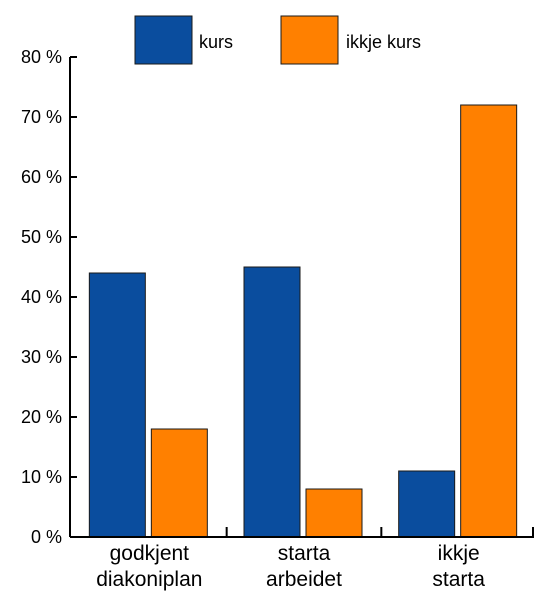  Describe the element at coordinates (41, 177) in the screenshot. I see `y-tick-label: 60 %` at that location.